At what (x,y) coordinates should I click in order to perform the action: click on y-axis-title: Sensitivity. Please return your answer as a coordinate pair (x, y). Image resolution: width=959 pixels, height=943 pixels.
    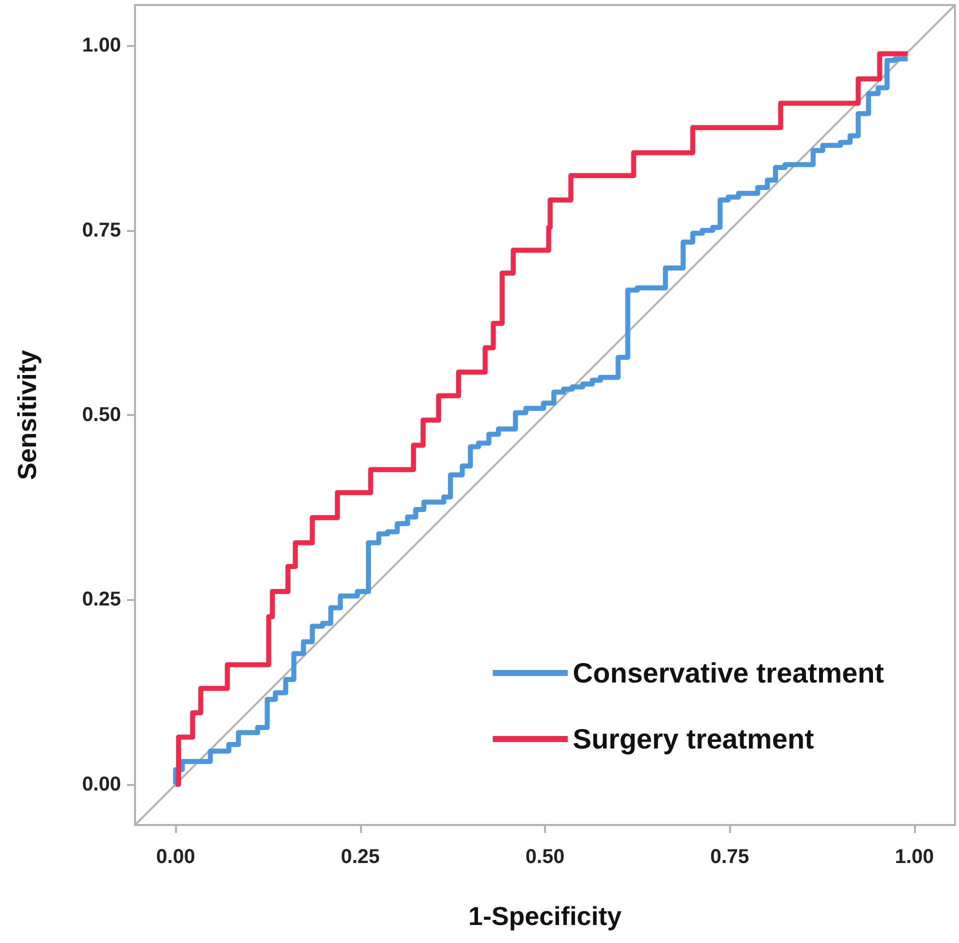
    Looking at the image, I should click on (27, 414).